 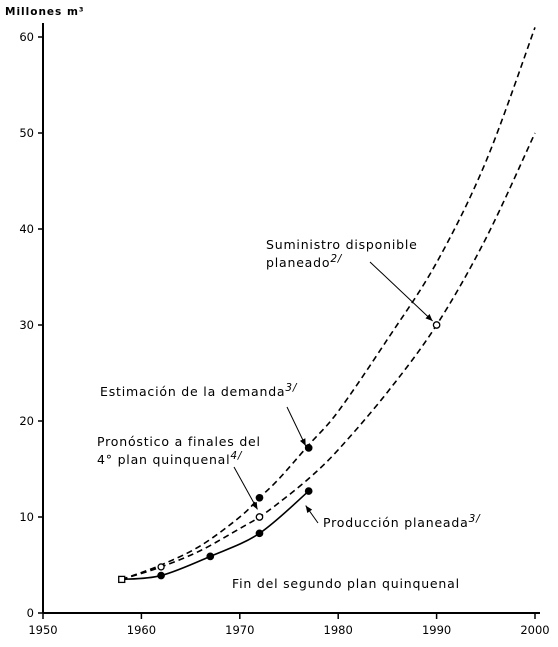 What do you see at coordinates (402, 521) in the screenshot?
I see `annotation-text-line: Producción planeada3/` at bounding box center [402, 521].